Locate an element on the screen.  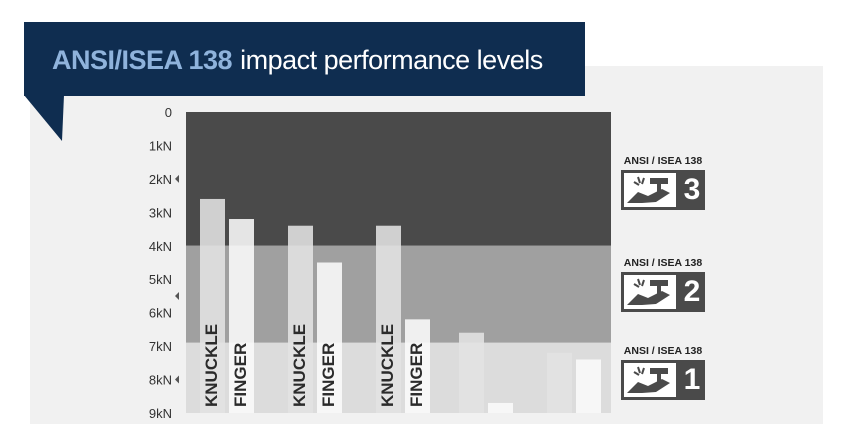
level-2-number: 2 is located at coordinates (692, 291).